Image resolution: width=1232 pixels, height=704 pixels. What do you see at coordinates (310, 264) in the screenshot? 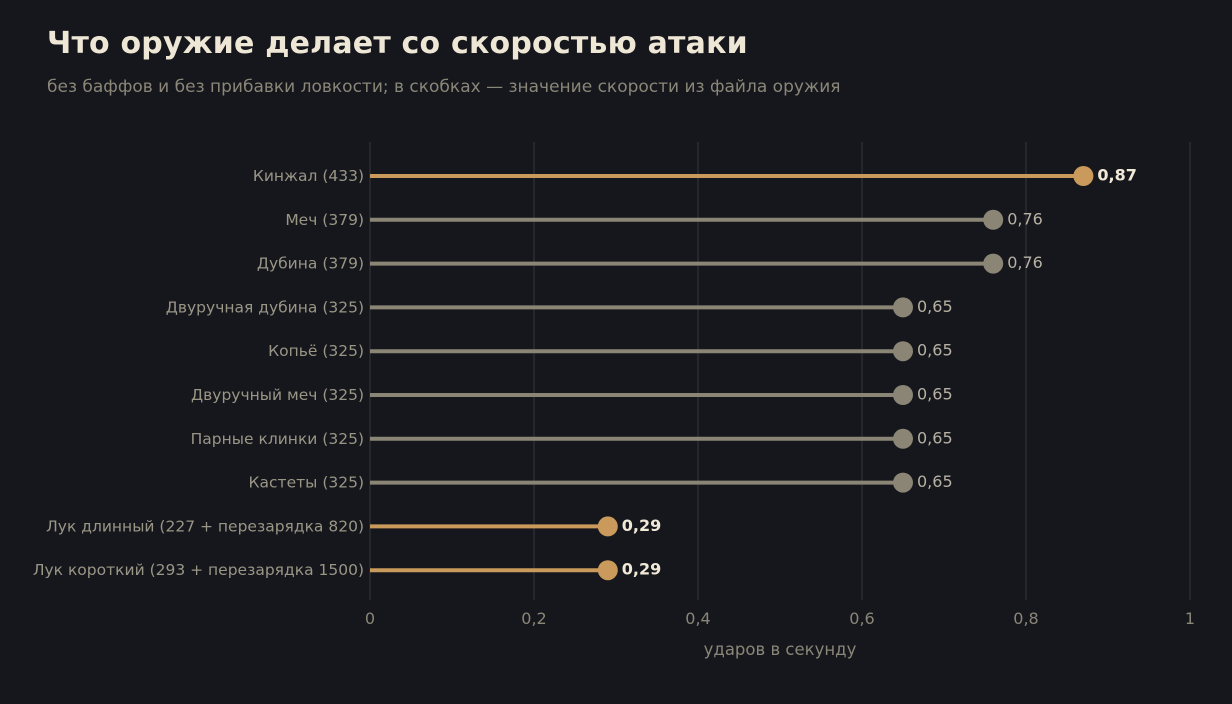
I see `category-label: Дубина (379)` at bounding box center [310, 264].